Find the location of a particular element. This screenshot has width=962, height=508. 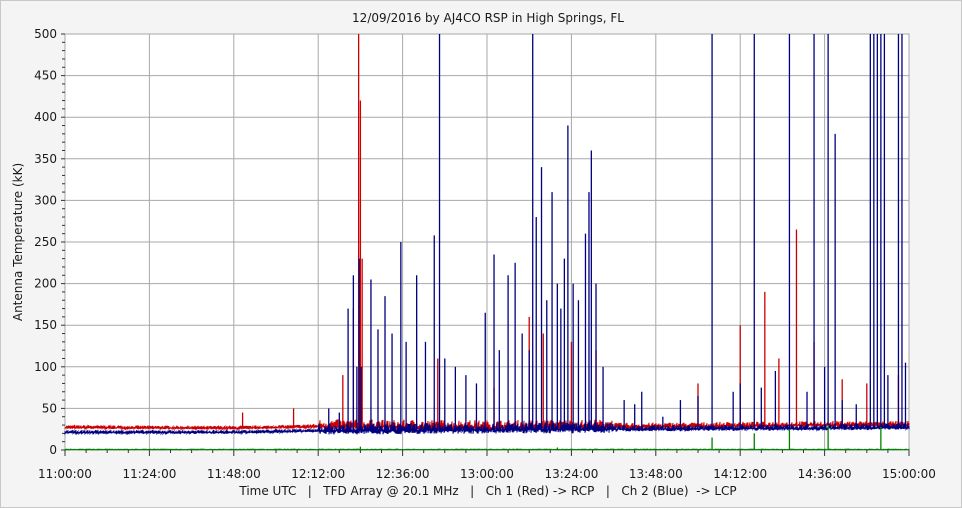

y-tick-label: 350 is located at coordinates (45, 159).